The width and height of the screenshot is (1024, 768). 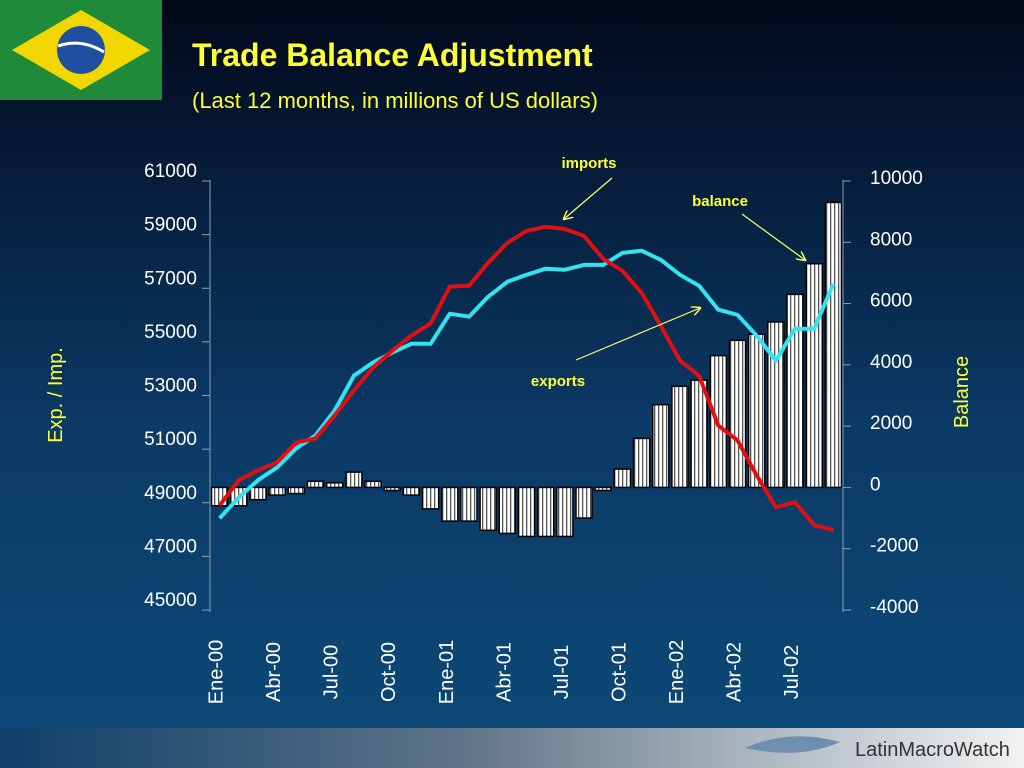 I want to click on y2-tick-label: 4000, so click(x=891, y=362).